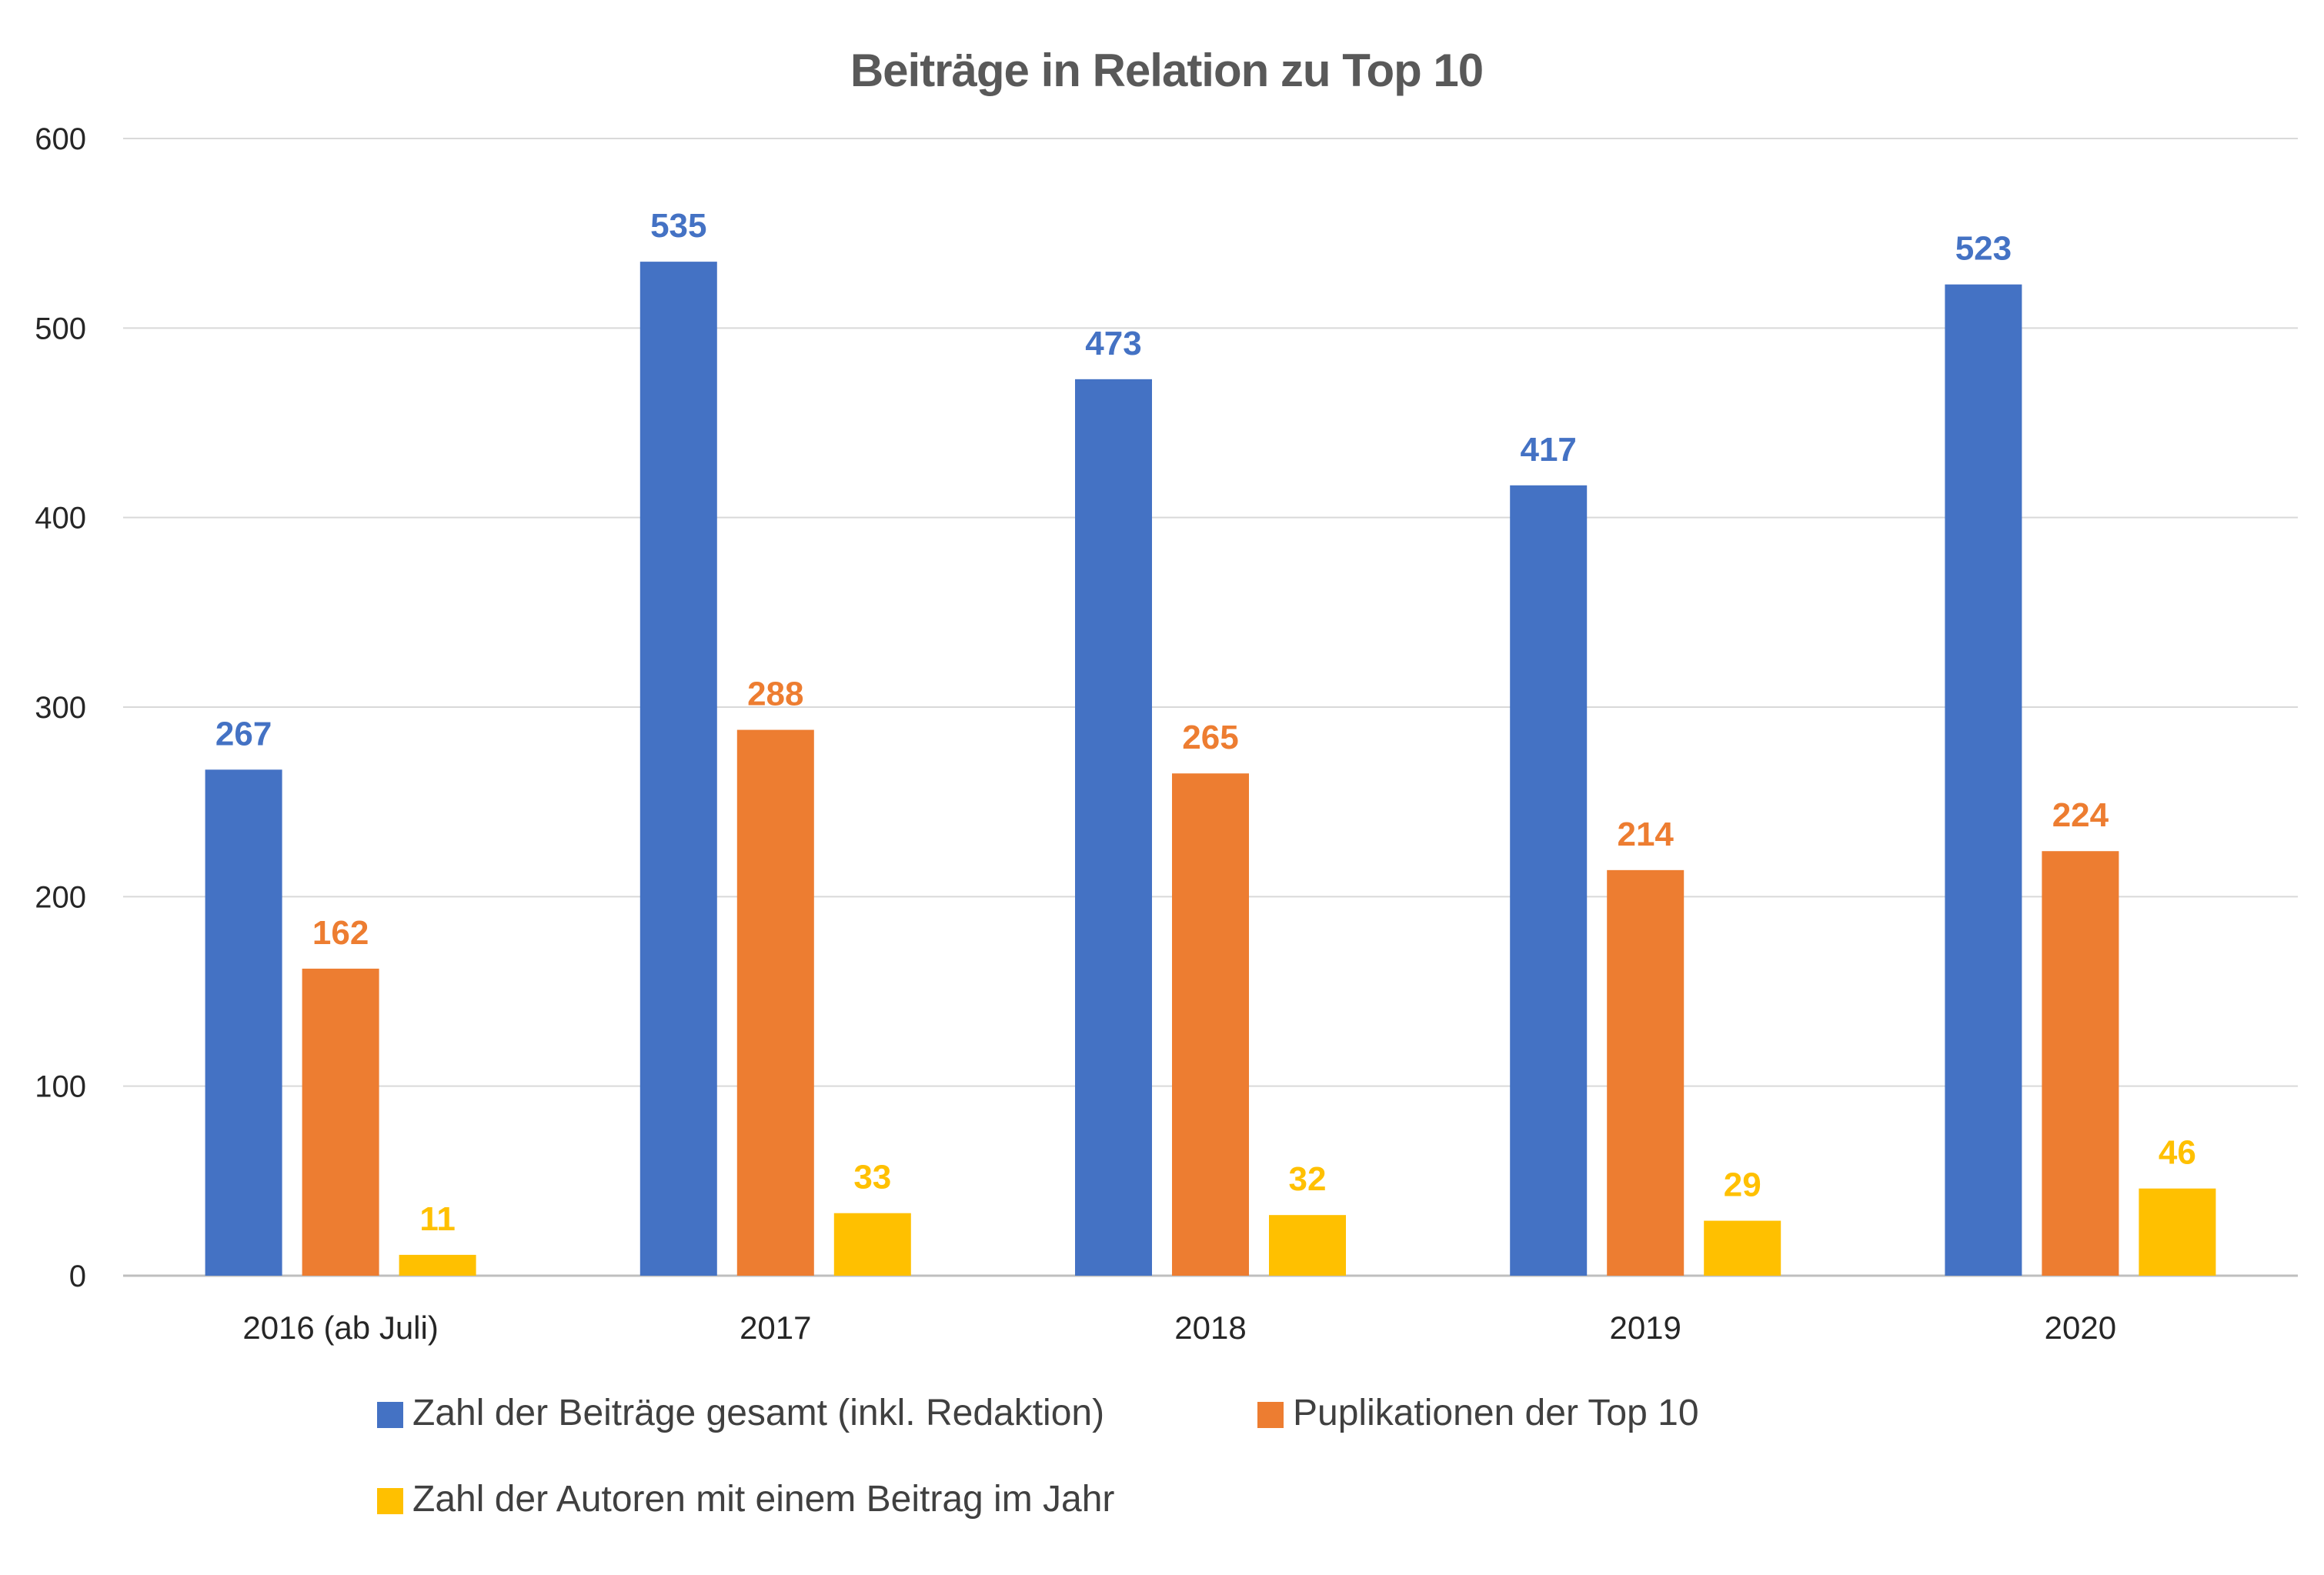  What do you see at coordinates (77, 1276) in the screenshot?
I see `y-tick-label: 0` at bounding box center [77, 1276].